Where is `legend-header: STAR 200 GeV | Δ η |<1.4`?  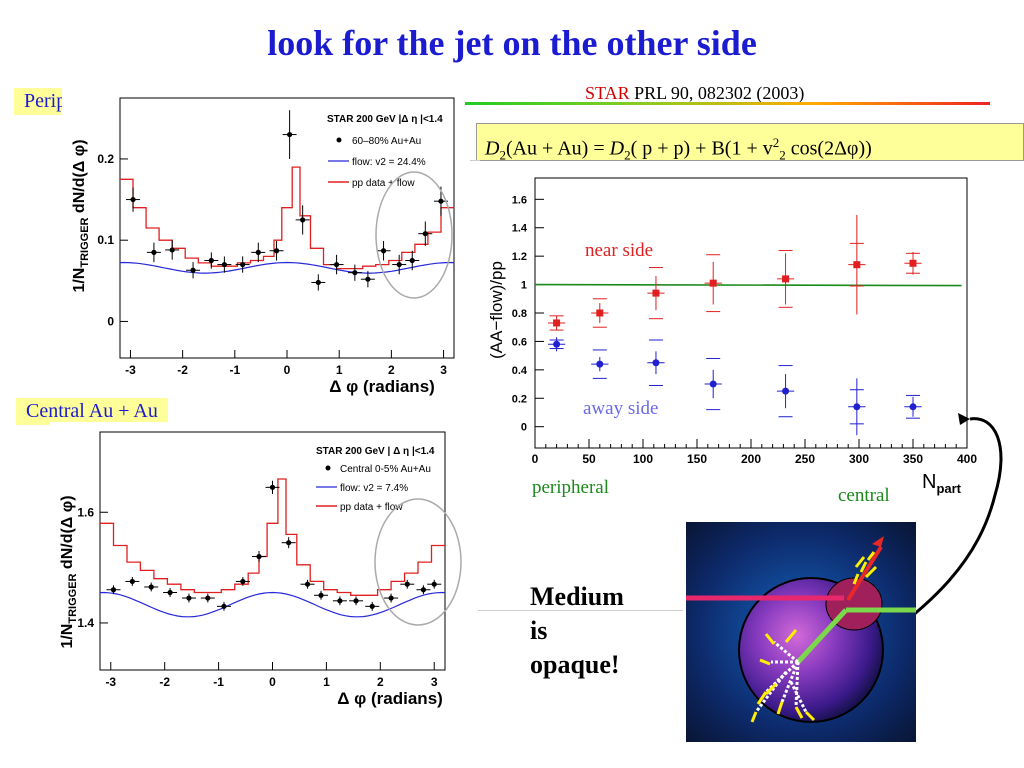
legend-header: STAR 200 GeV | Δ η |<1.4 is located at coordinates (375, 451).